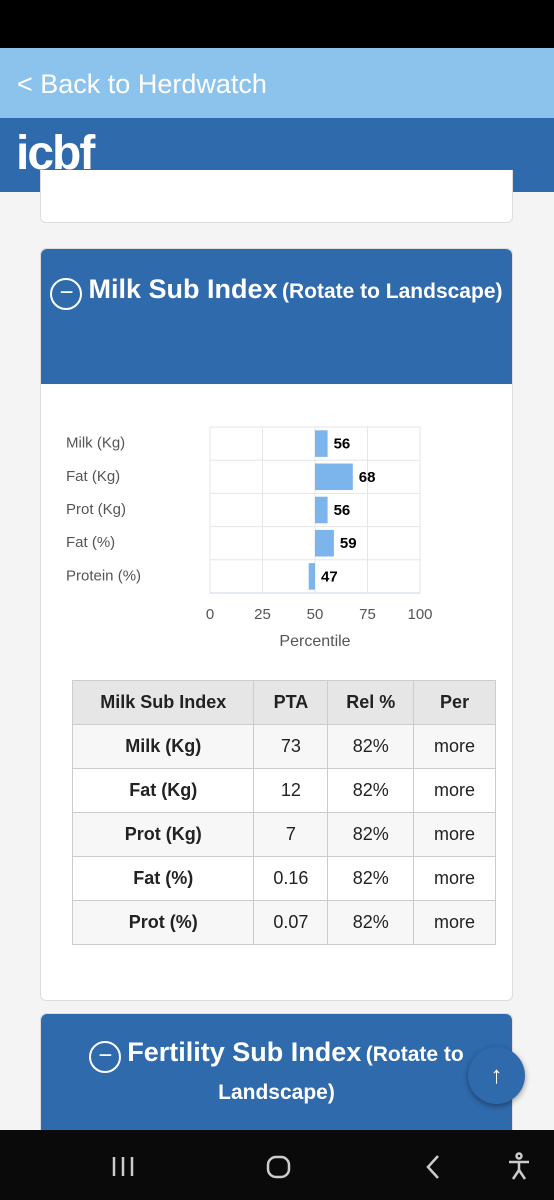  I want to click on table-row: Fat (Kg) 12 82% more, so click(283, 790).